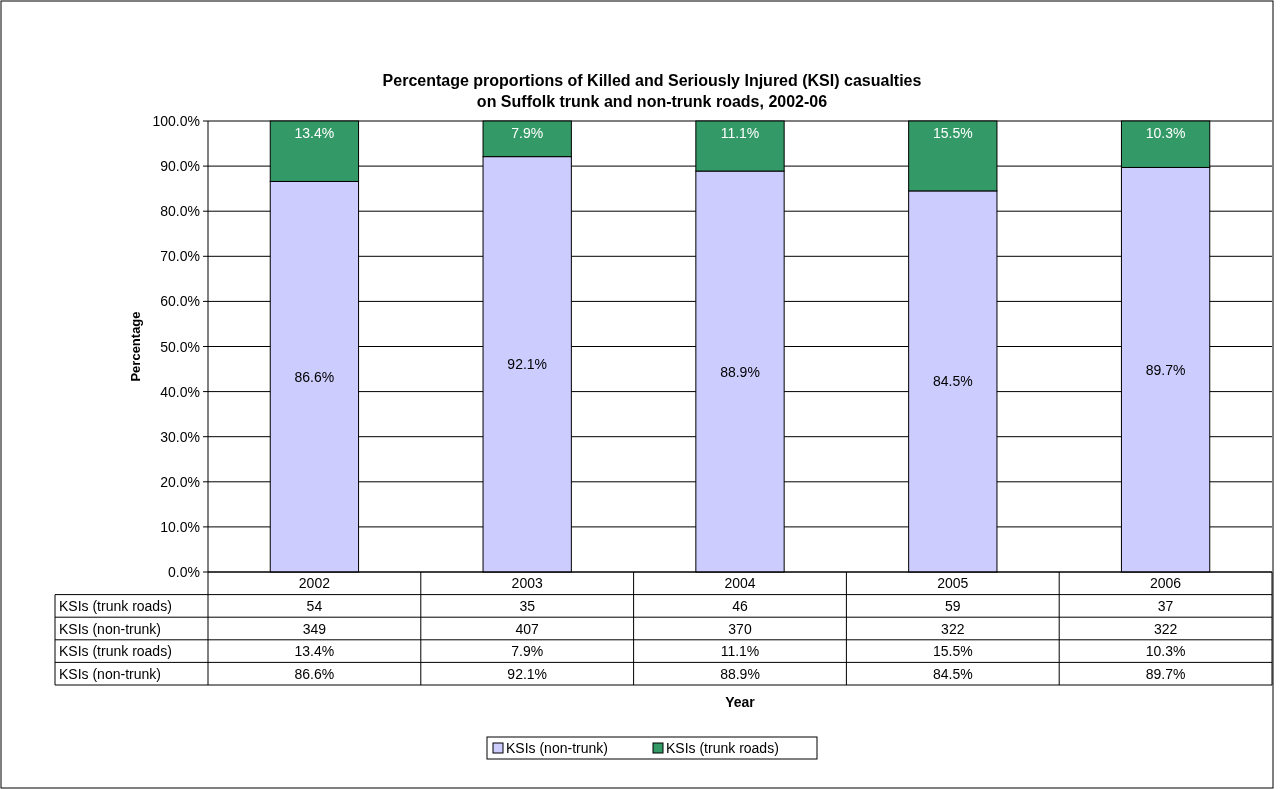  What do you see at coordinates (740, 583) in the screenshot?
I see `x-tick-label: 2004` at bounding box center [740, 583].